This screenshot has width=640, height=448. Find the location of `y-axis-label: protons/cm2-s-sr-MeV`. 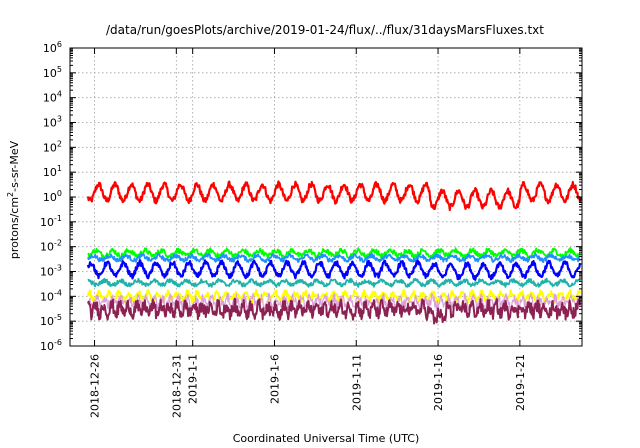

y-axis-label: protons/cm2-s-sr-MeV is located at coordinates (13, 199).